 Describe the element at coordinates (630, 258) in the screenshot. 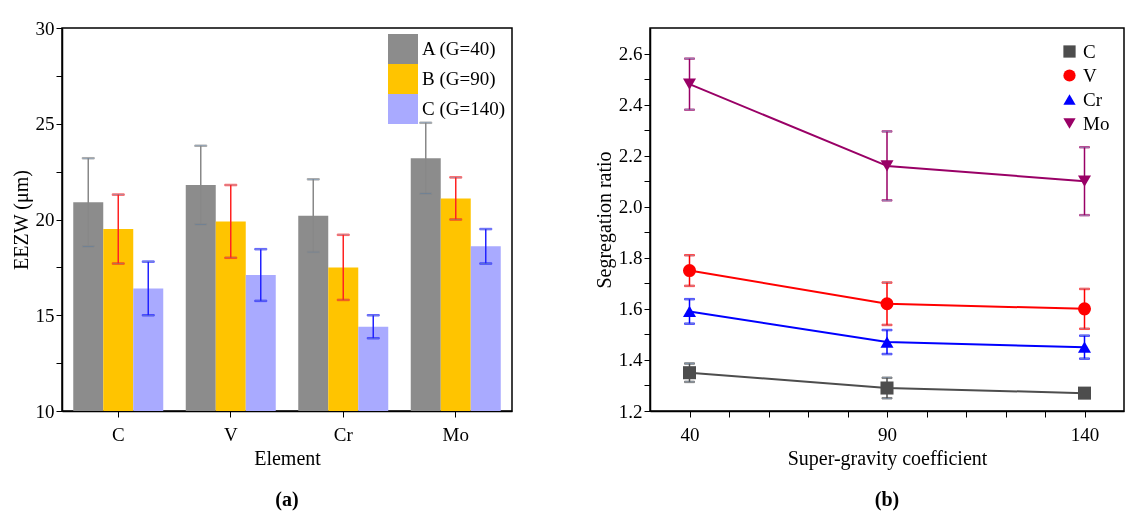

I see `y-tick-label: 1.8` at that location.